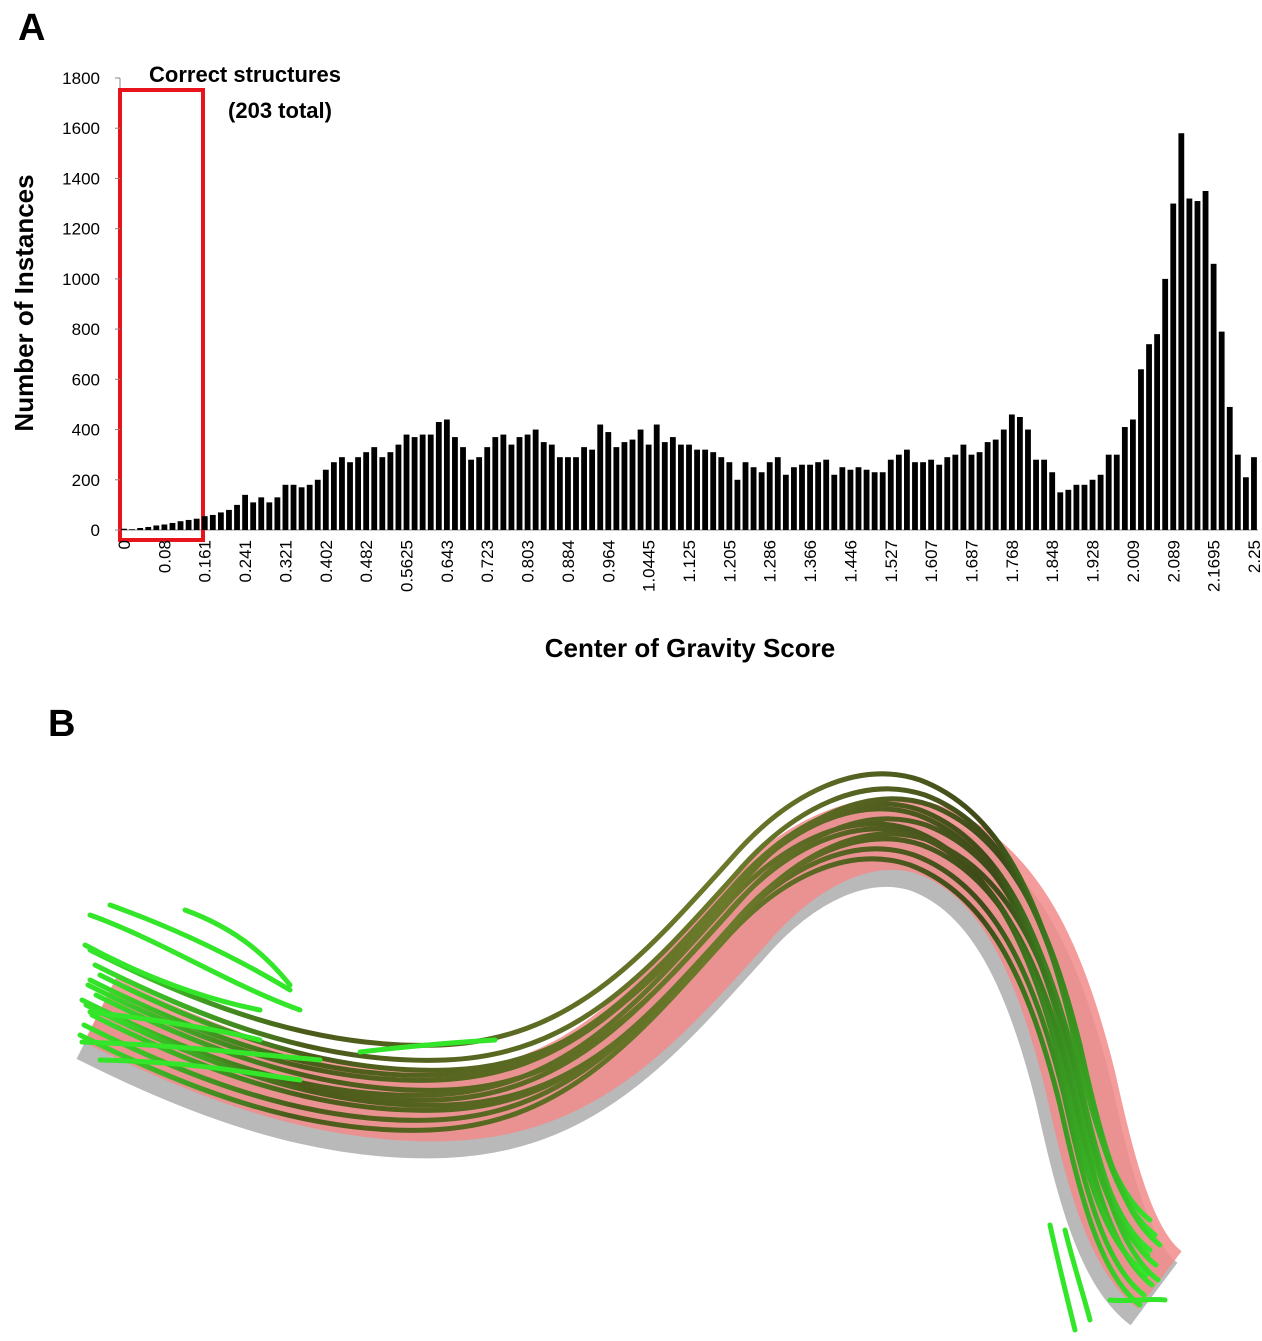 This screenshot has height=1341, width=1262. What do you see at coordinates (164, 556) in the screenshot?
I see `x-tick-label: 0.08` at bounding box center [164, 556].